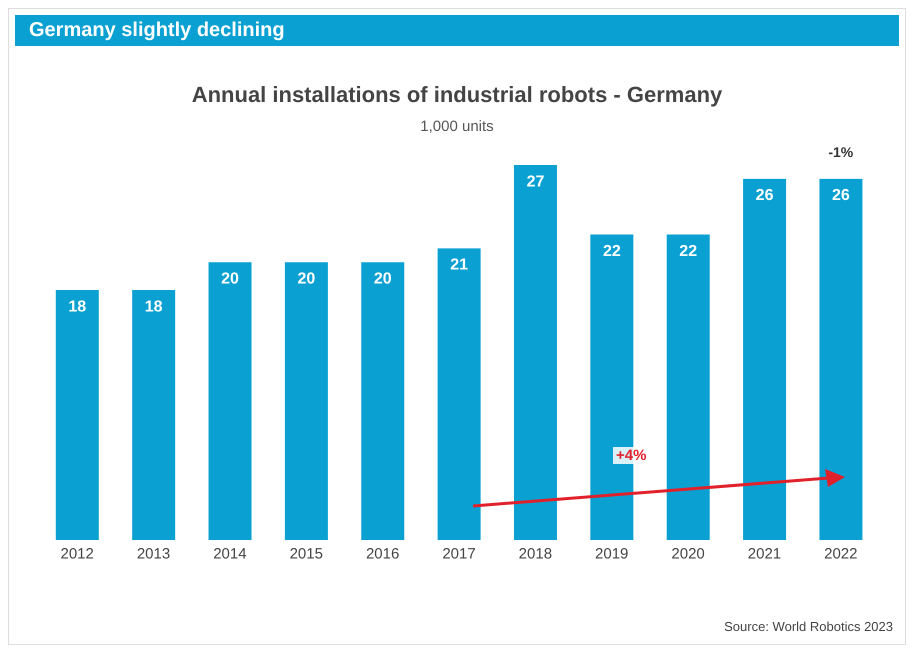 The image size is (912, 651). Describe the element at coordinates (535, 181) in the screenshot. I see `data-label: 27` at that location.